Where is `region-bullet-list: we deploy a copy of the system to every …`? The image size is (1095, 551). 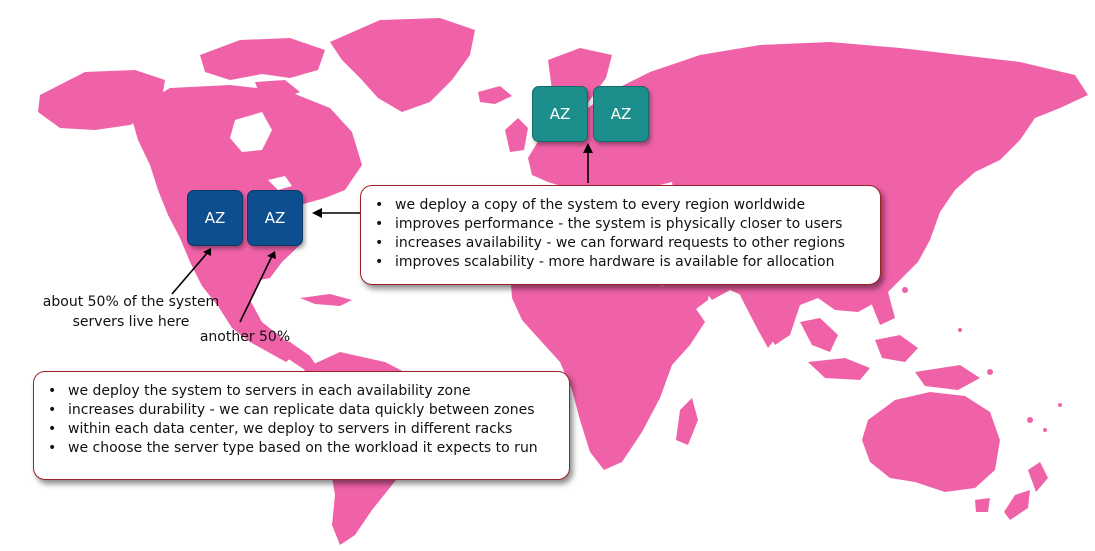
region-bullet-list: we deploy a copy of the system to every … is located at coordinates (618, 234).